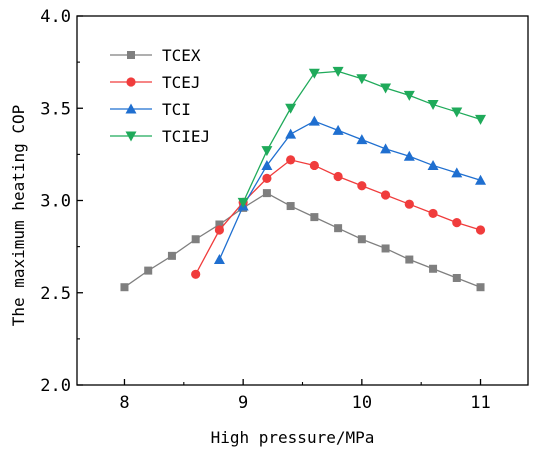 This screenshot has height=457, width=550. Describe the element at coordinates (186, 136) in the screenshot. I see `legend-label-tciej: TCIEJ` at that location.